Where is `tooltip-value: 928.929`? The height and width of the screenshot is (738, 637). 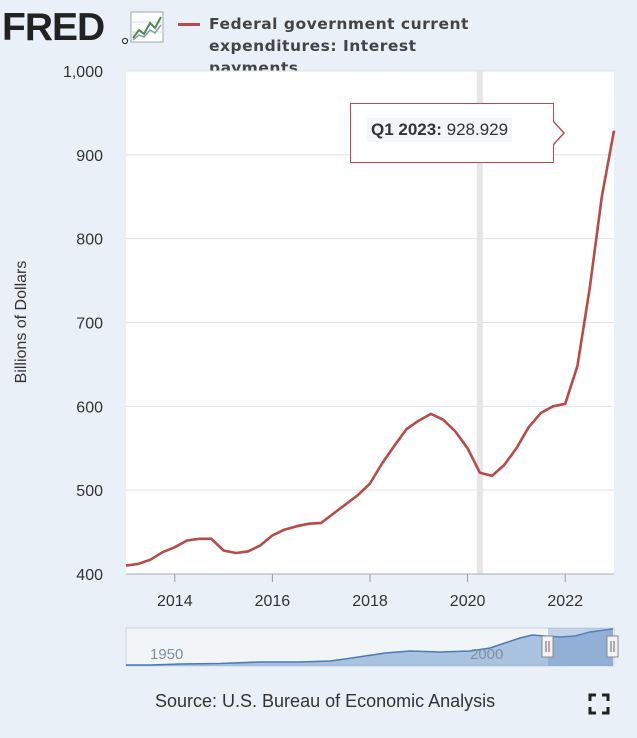
tooltip-value: 928.929 is located at coordinates (477, 129).